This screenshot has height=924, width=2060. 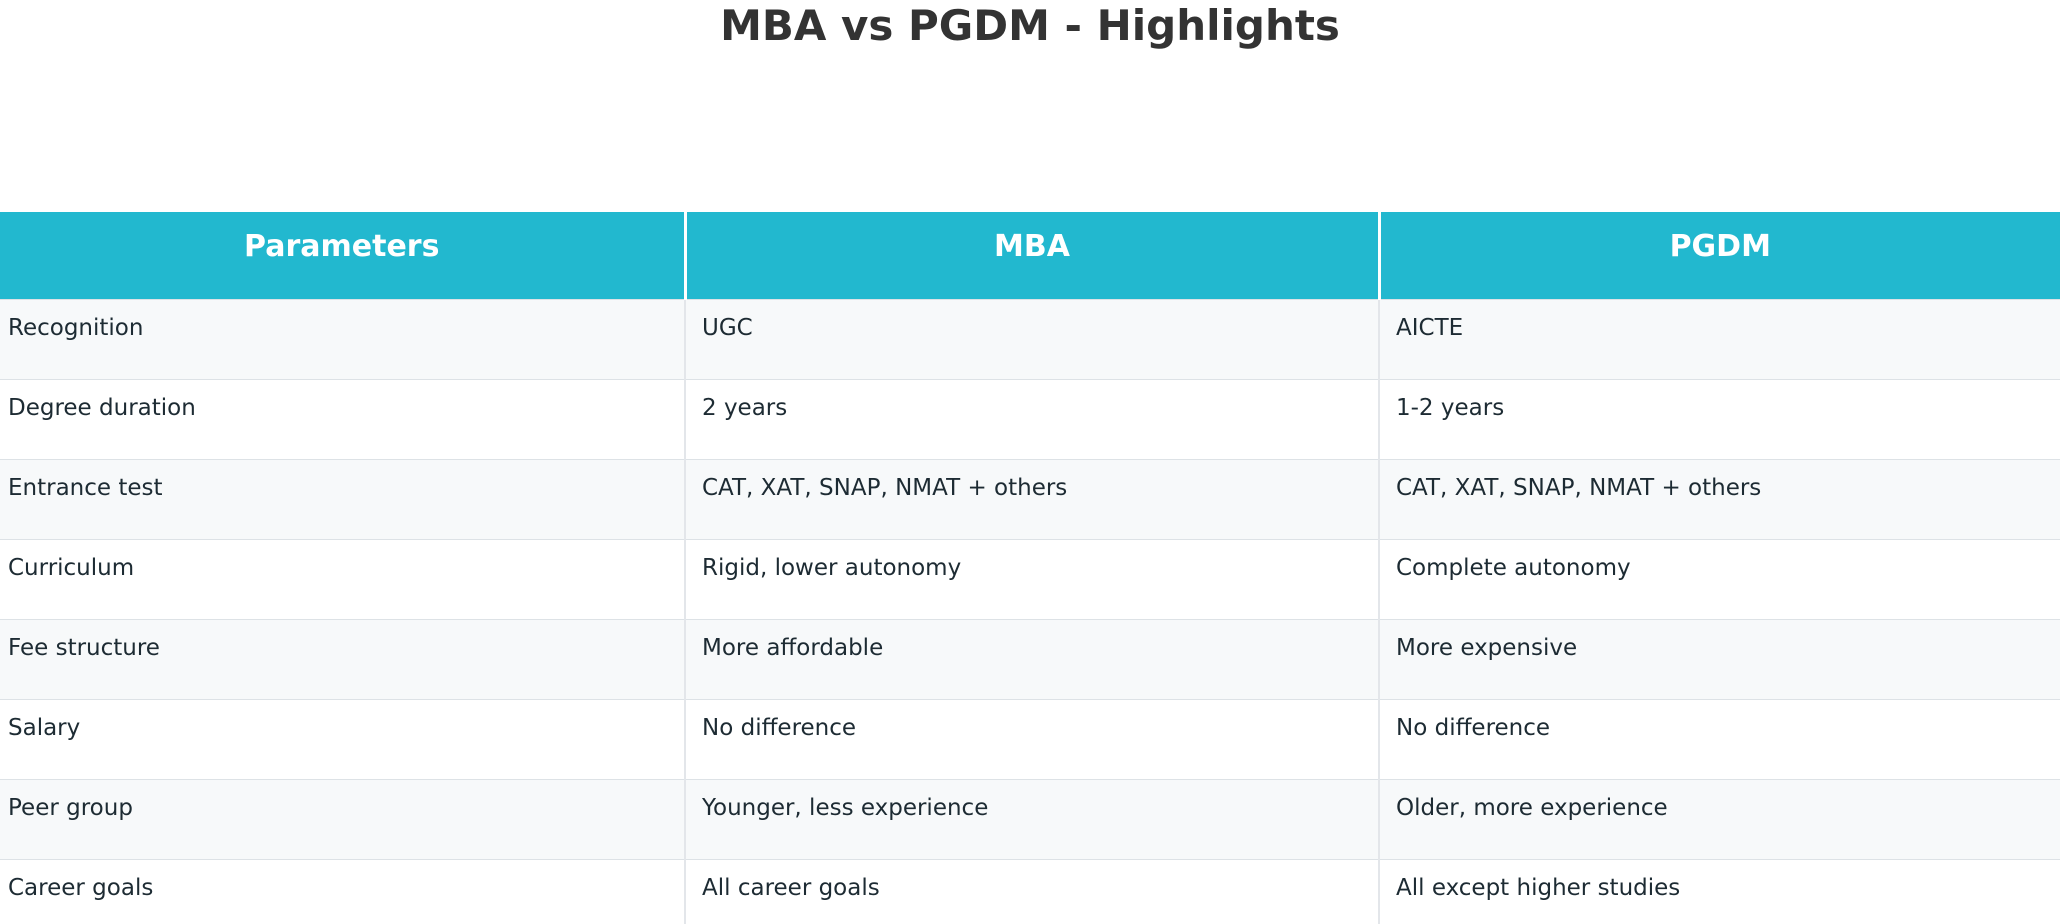 What do you see at coordinates (1719, 659) in the screenshot?
I see `row-pgdm-value: More expensive` at bounding box center [1719, 659].